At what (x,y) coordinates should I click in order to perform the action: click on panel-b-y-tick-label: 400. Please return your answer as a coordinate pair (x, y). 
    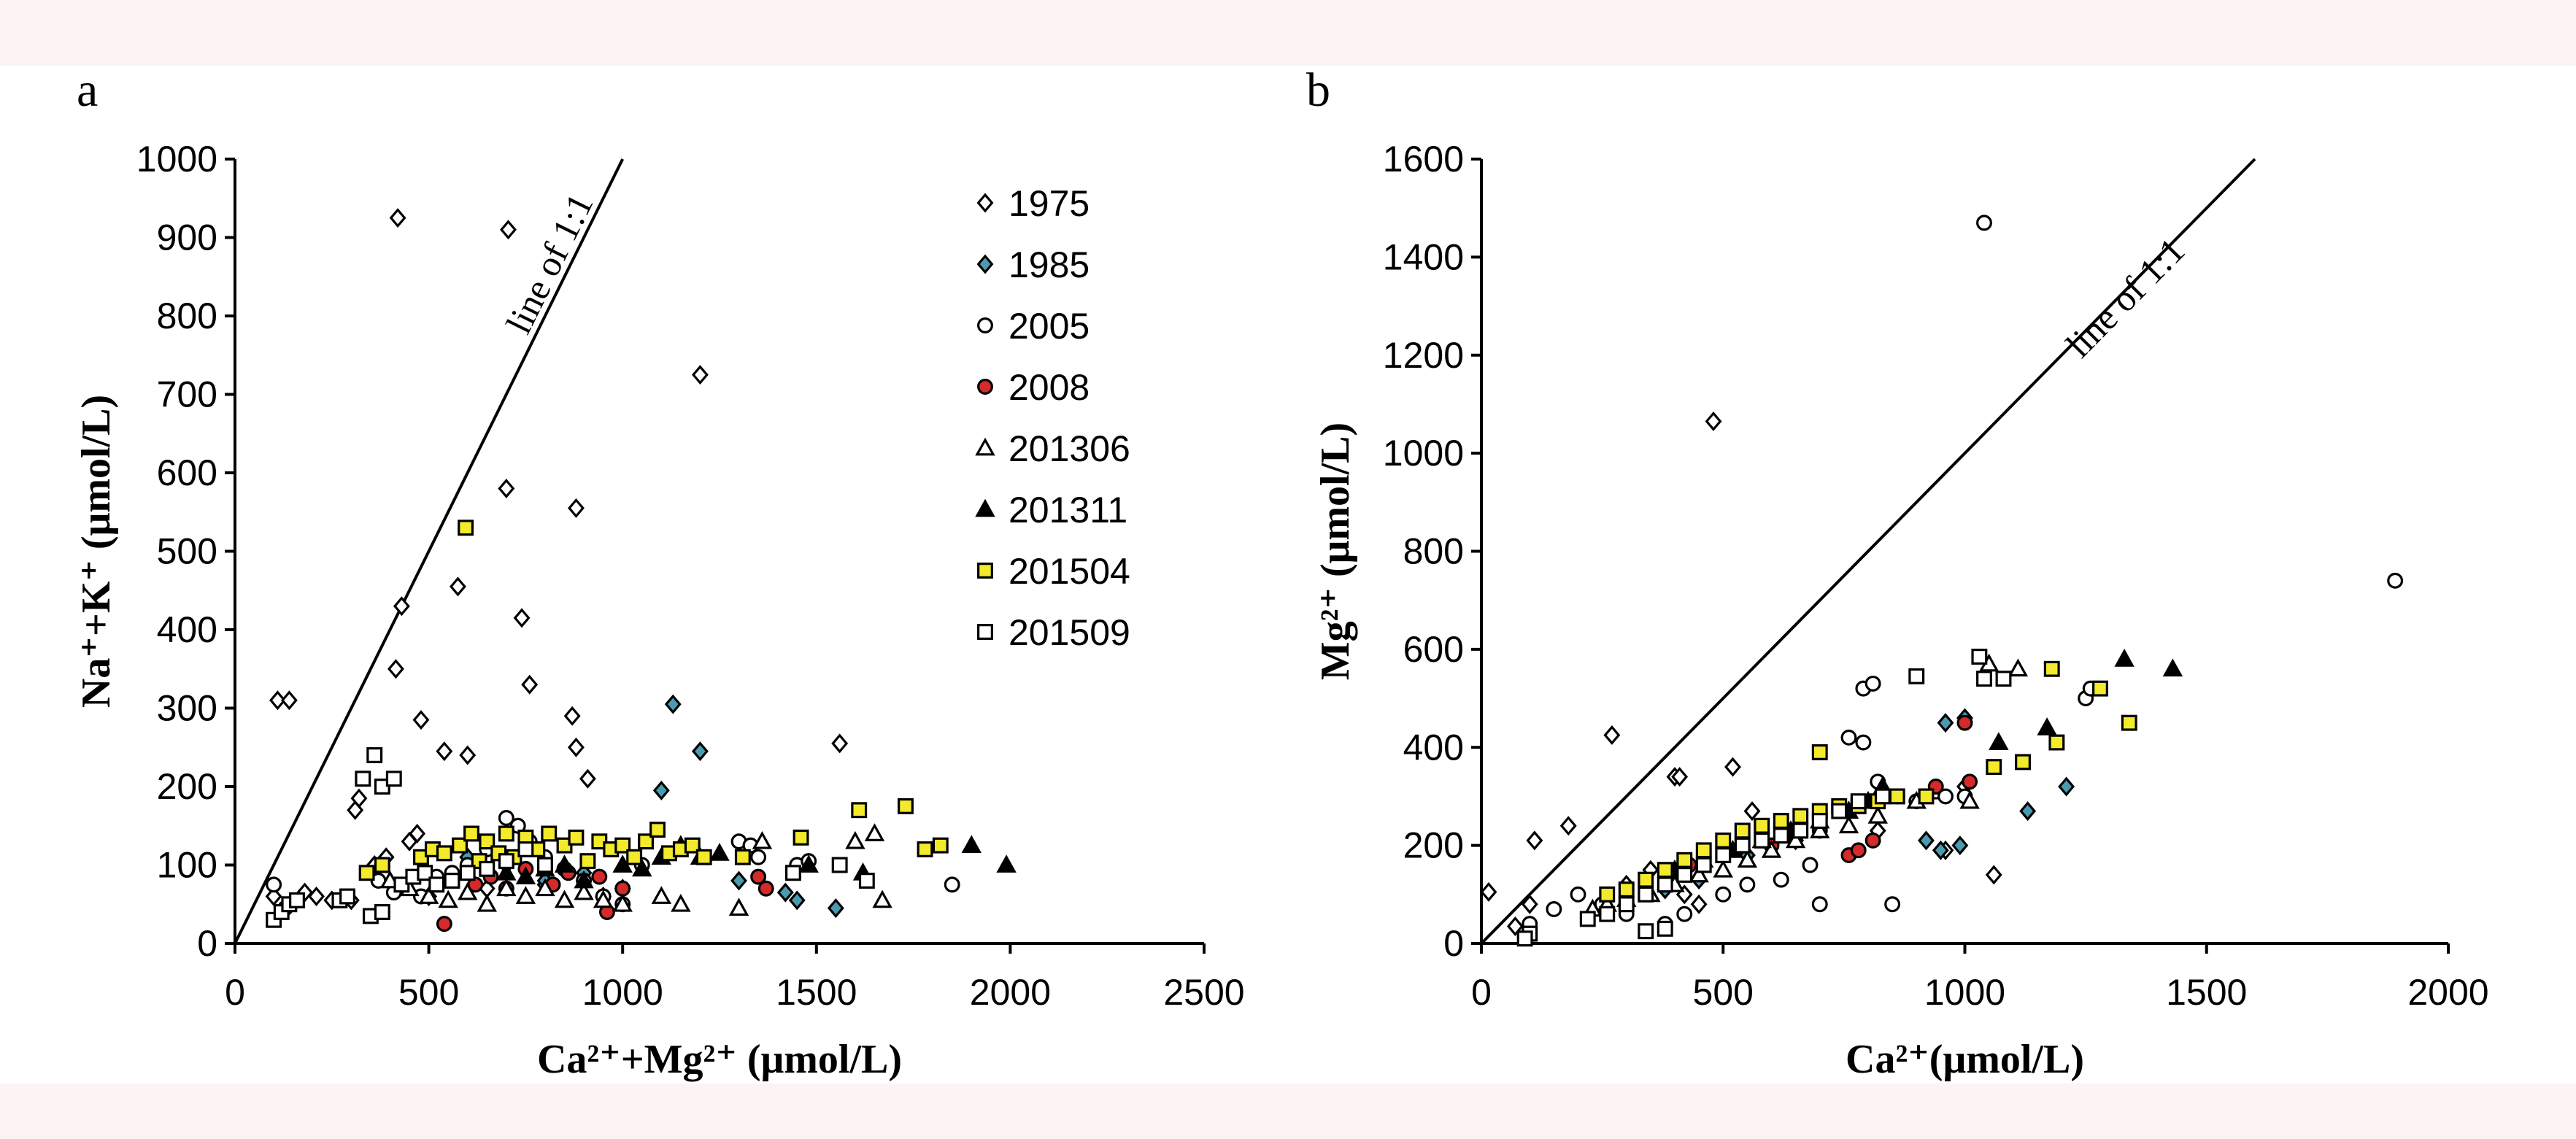
    Looking at the image, I should click on (1433, 747).